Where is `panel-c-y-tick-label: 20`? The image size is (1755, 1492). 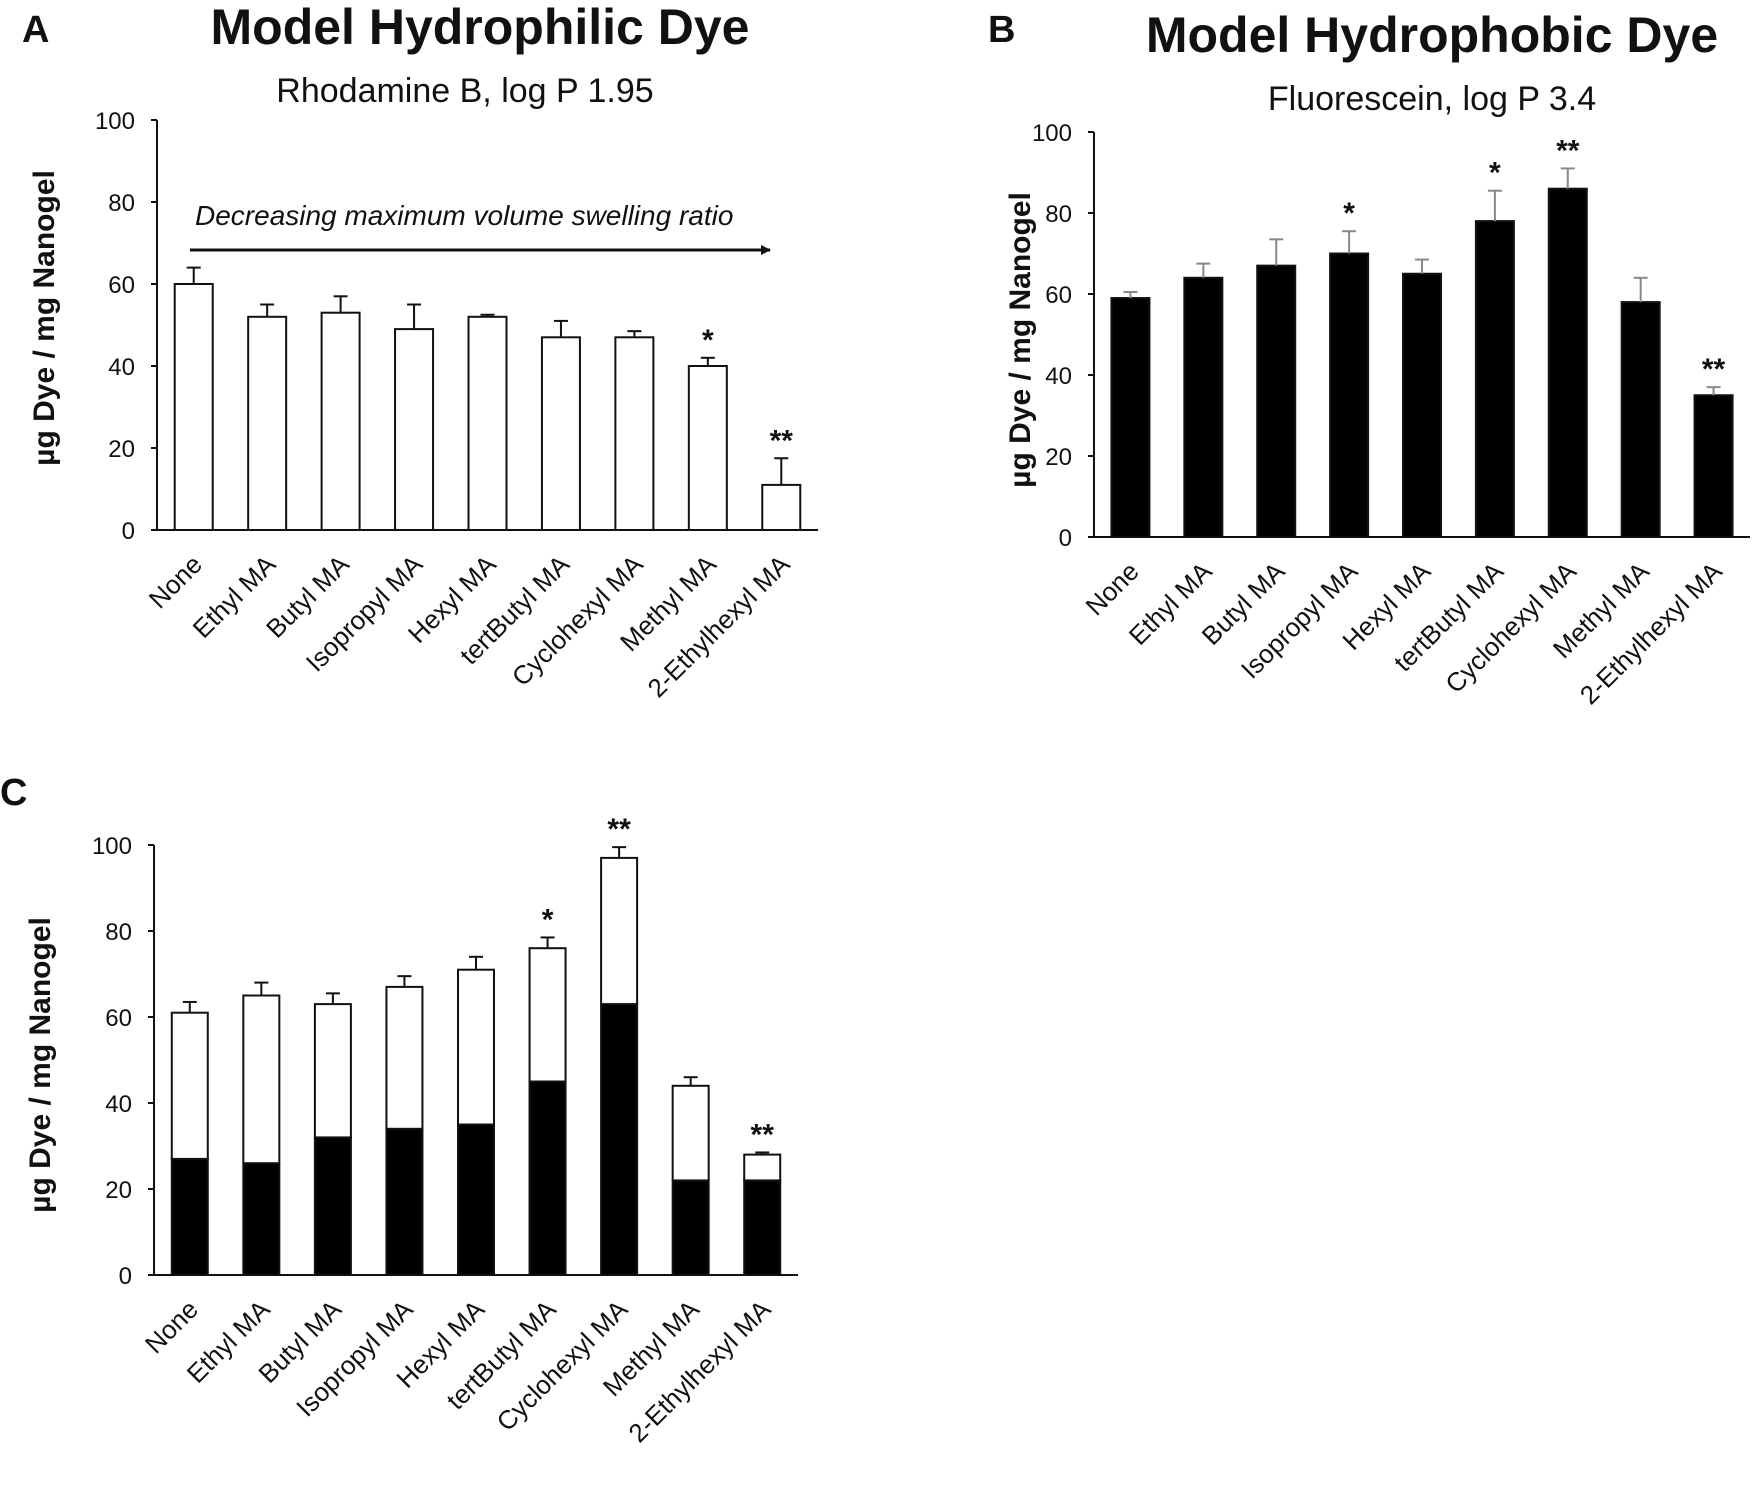
panel-c-y-tick-label: 20 is located at coordinates (118, 1190).